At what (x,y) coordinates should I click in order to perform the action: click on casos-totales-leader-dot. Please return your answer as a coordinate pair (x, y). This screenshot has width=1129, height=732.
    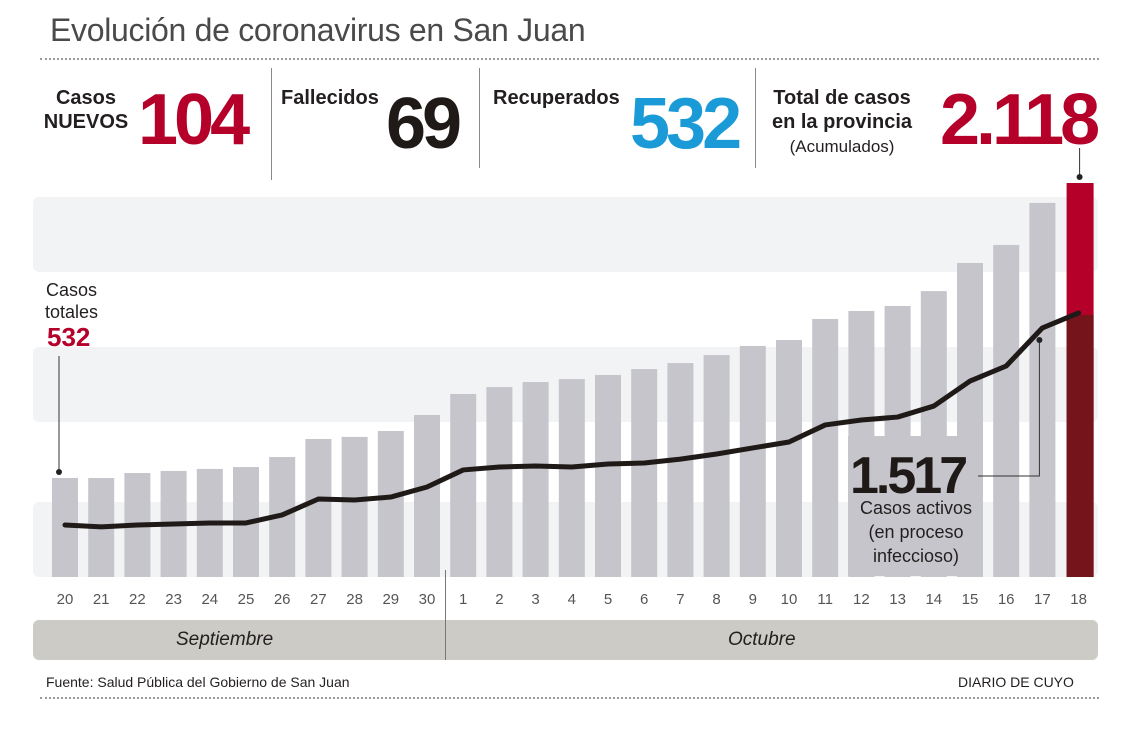
    Looking at the image, I should click on (59, 472).